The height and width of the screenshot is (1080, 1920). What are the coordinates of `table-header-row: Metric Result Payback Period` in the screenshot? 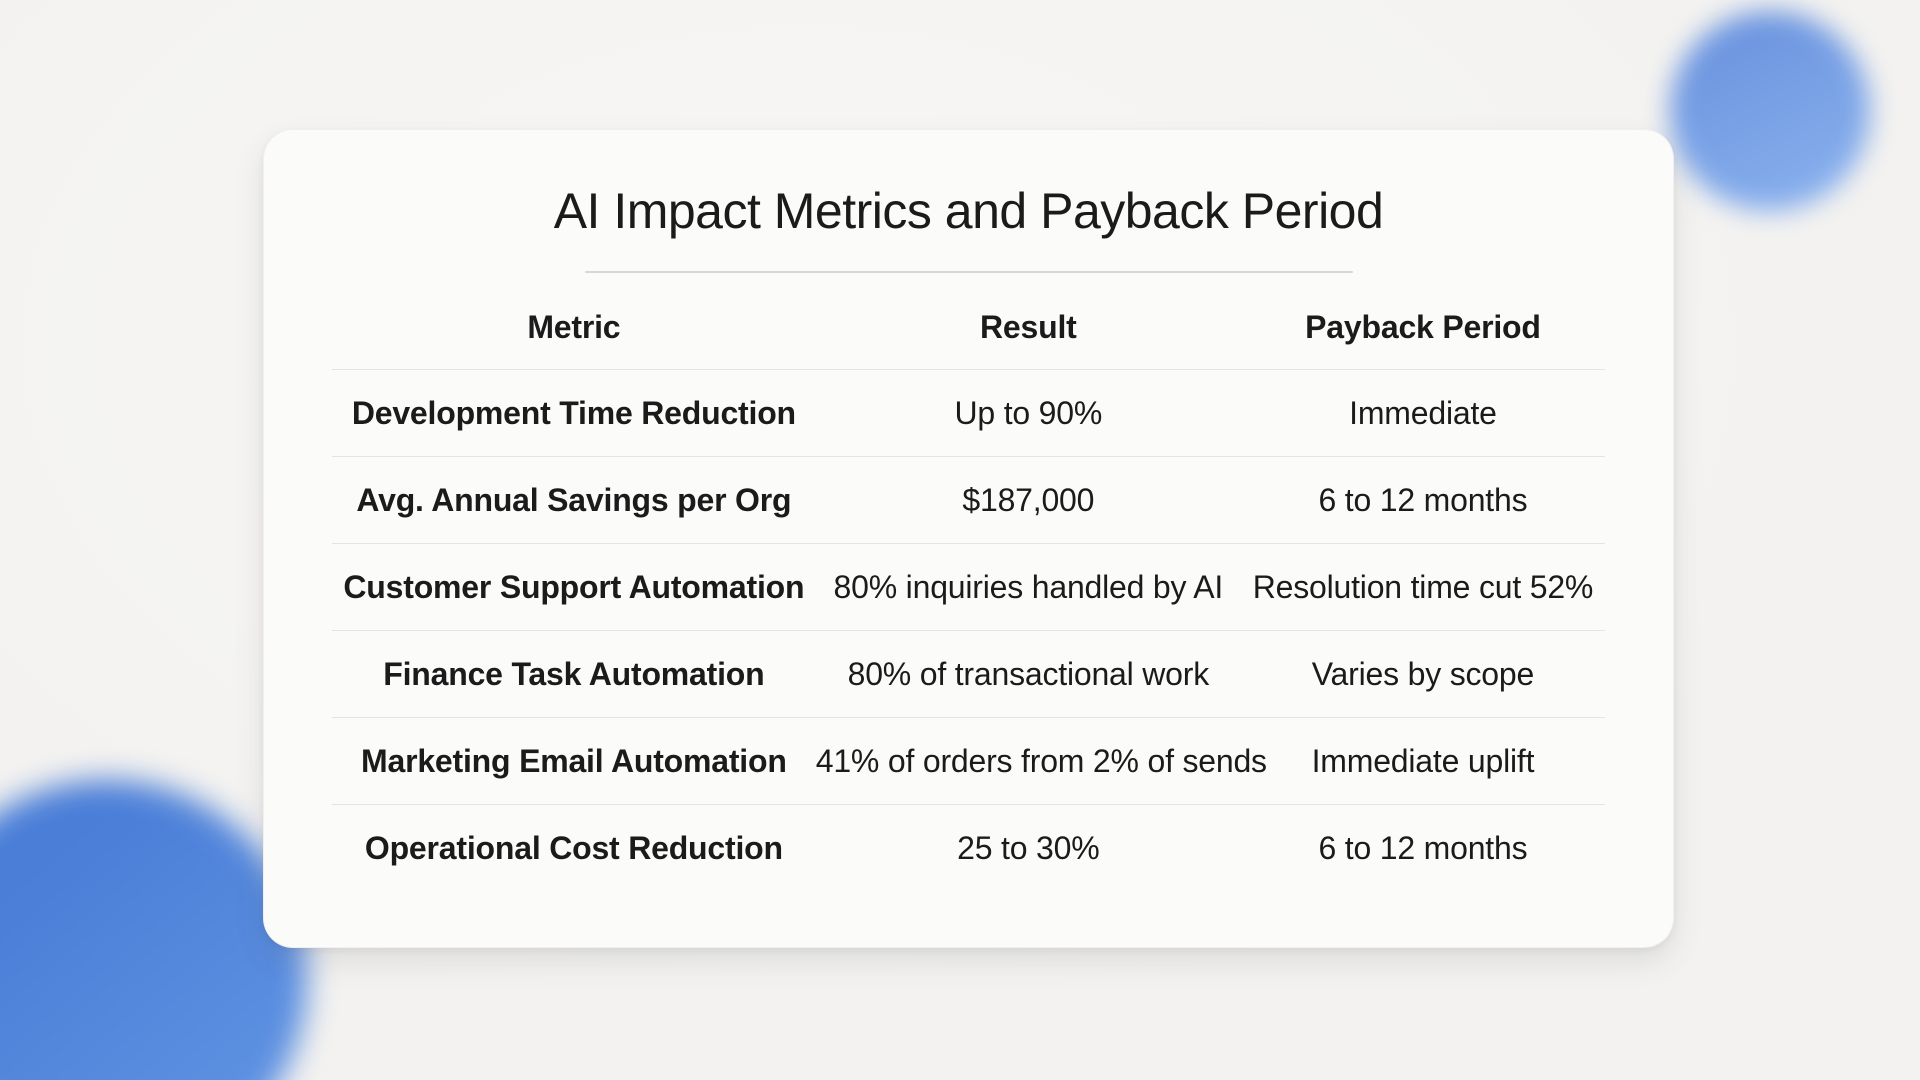 It's located at (968, 321).